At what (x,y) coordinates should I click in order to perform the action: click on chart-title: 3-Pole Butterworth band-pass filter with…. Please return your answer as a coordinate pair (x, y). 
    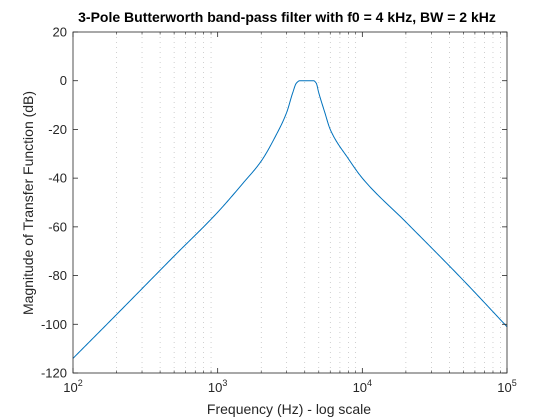
    Looking at the image, I should click on (287, 17).